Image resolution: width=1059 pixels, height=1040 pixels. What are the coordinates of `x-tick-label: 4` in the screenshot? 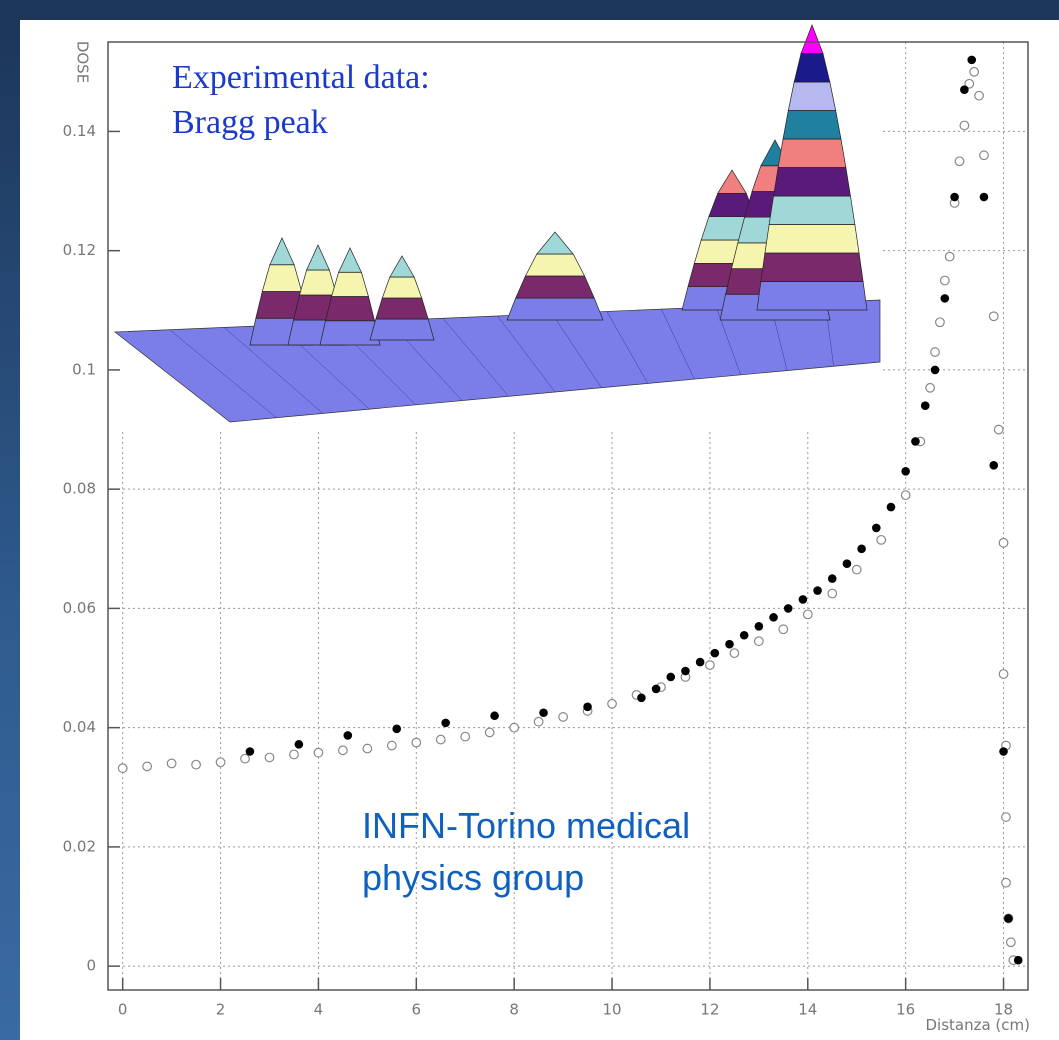 It's located at (319, 1010).